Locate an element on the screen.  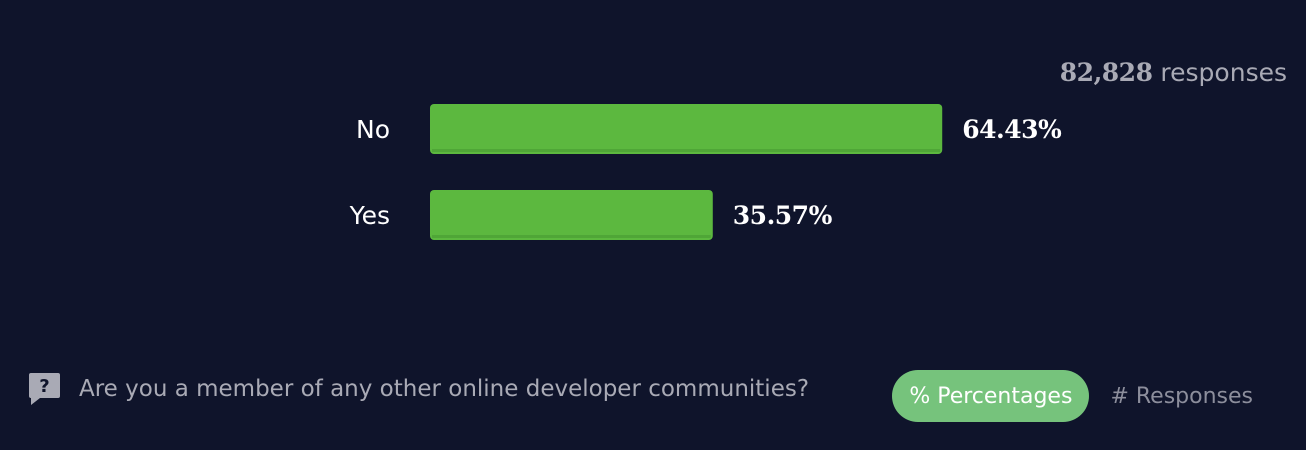
responses-toggle-button: # Responses is located at coordinates (1181, 396).